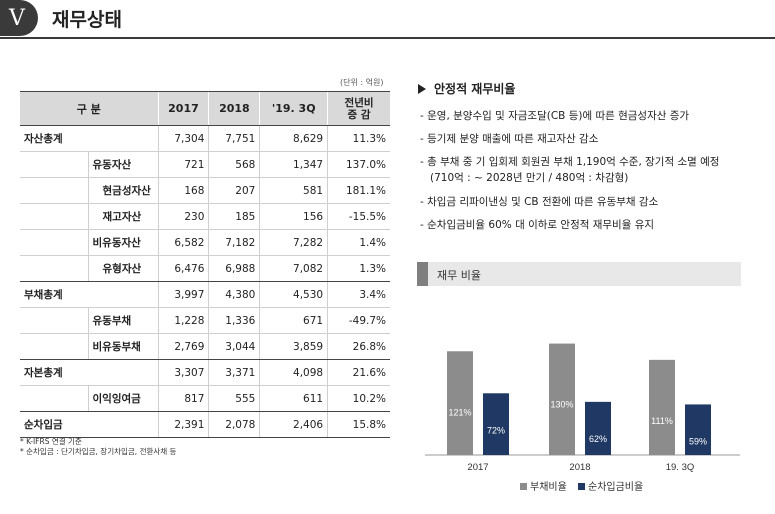 The image size is (775, 514). Describe the element at coordinates (293, 424) in the screenshot. I see `table-cell: 2,406` at that location.